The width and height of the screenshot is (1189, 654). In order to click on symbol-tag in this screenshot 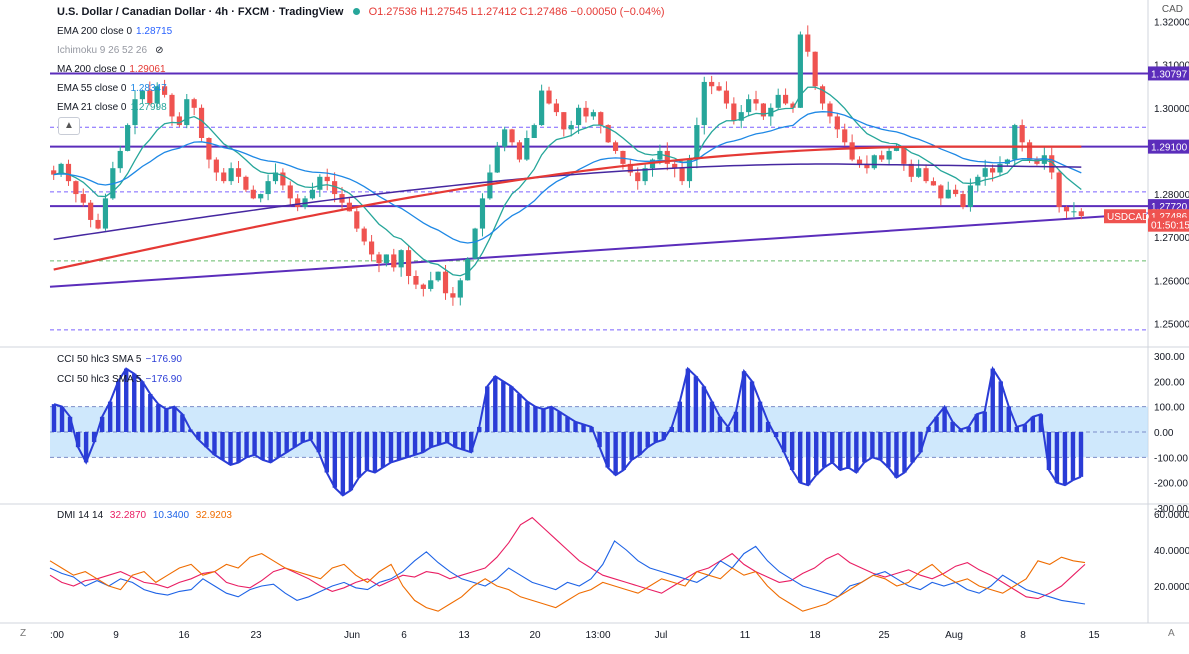, I will do `click(1125, 216)`.